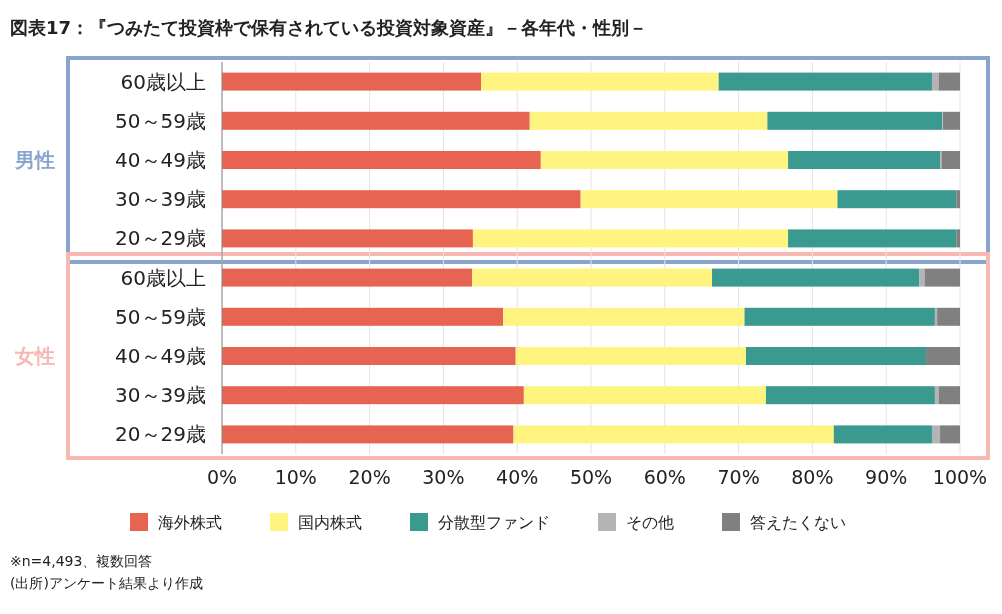 This screenshot has width=1002, height=614. I want to click on chart-title: 図表17：『つみたて投資枠で保有されている投資対象資産』－各年代・性別－, so click(329, 27).